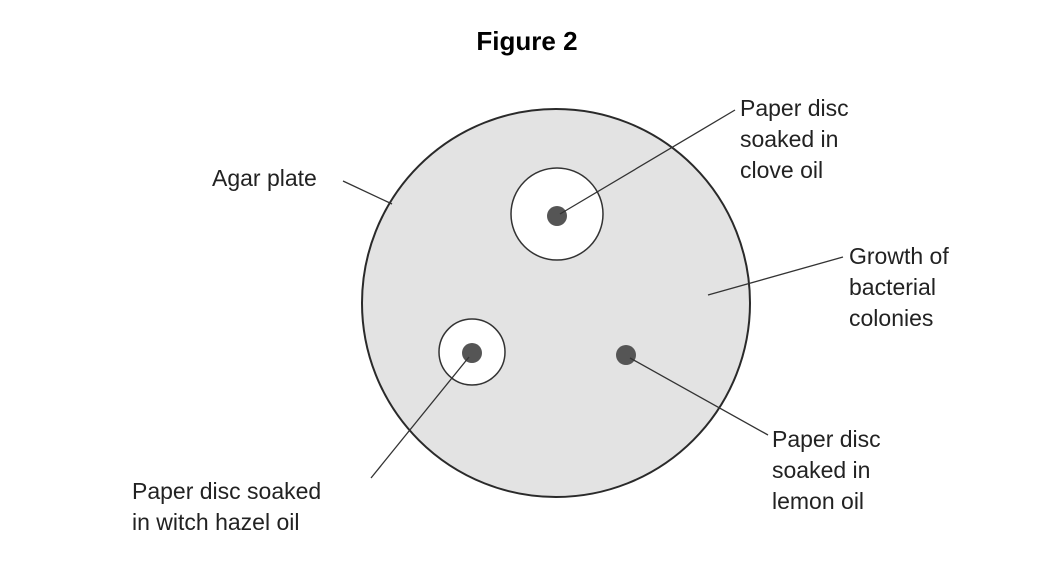 The image size is (1054, 564). I want to click on growth-leader-line, so click(775, 276).